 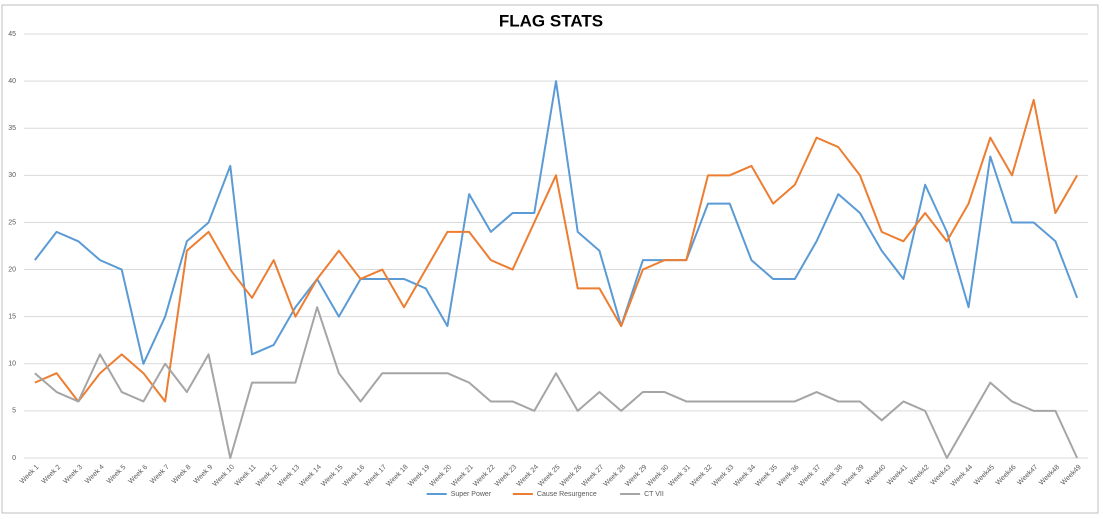 What do you see at coordinates (12, 175) in the screenshot?
I see `y-tick-label: 30` at bounding box center [12, 175].